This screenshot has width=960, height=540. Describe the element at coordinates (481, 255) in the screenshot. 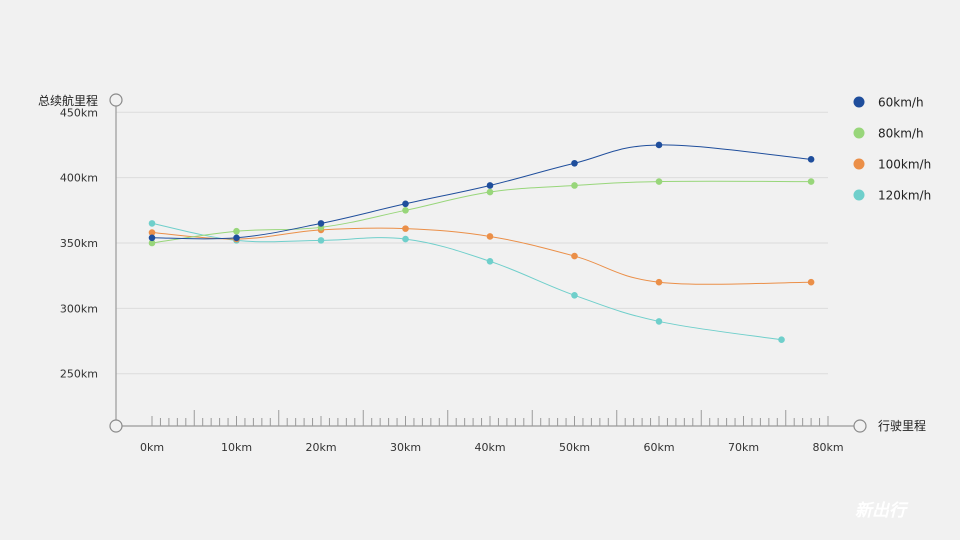

I see `series-100km/h` at that location.